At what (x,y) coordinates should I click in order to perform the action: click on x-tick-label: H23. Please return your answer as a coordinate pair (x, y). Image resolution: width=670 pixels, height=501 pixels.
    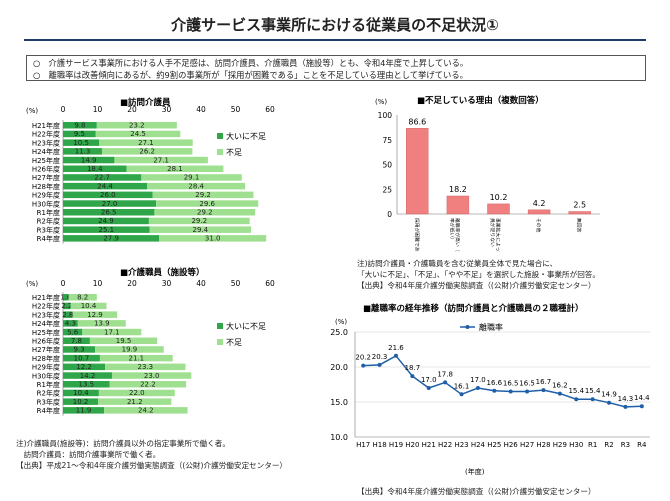
    Looking at the image, I should click on (461, 445).